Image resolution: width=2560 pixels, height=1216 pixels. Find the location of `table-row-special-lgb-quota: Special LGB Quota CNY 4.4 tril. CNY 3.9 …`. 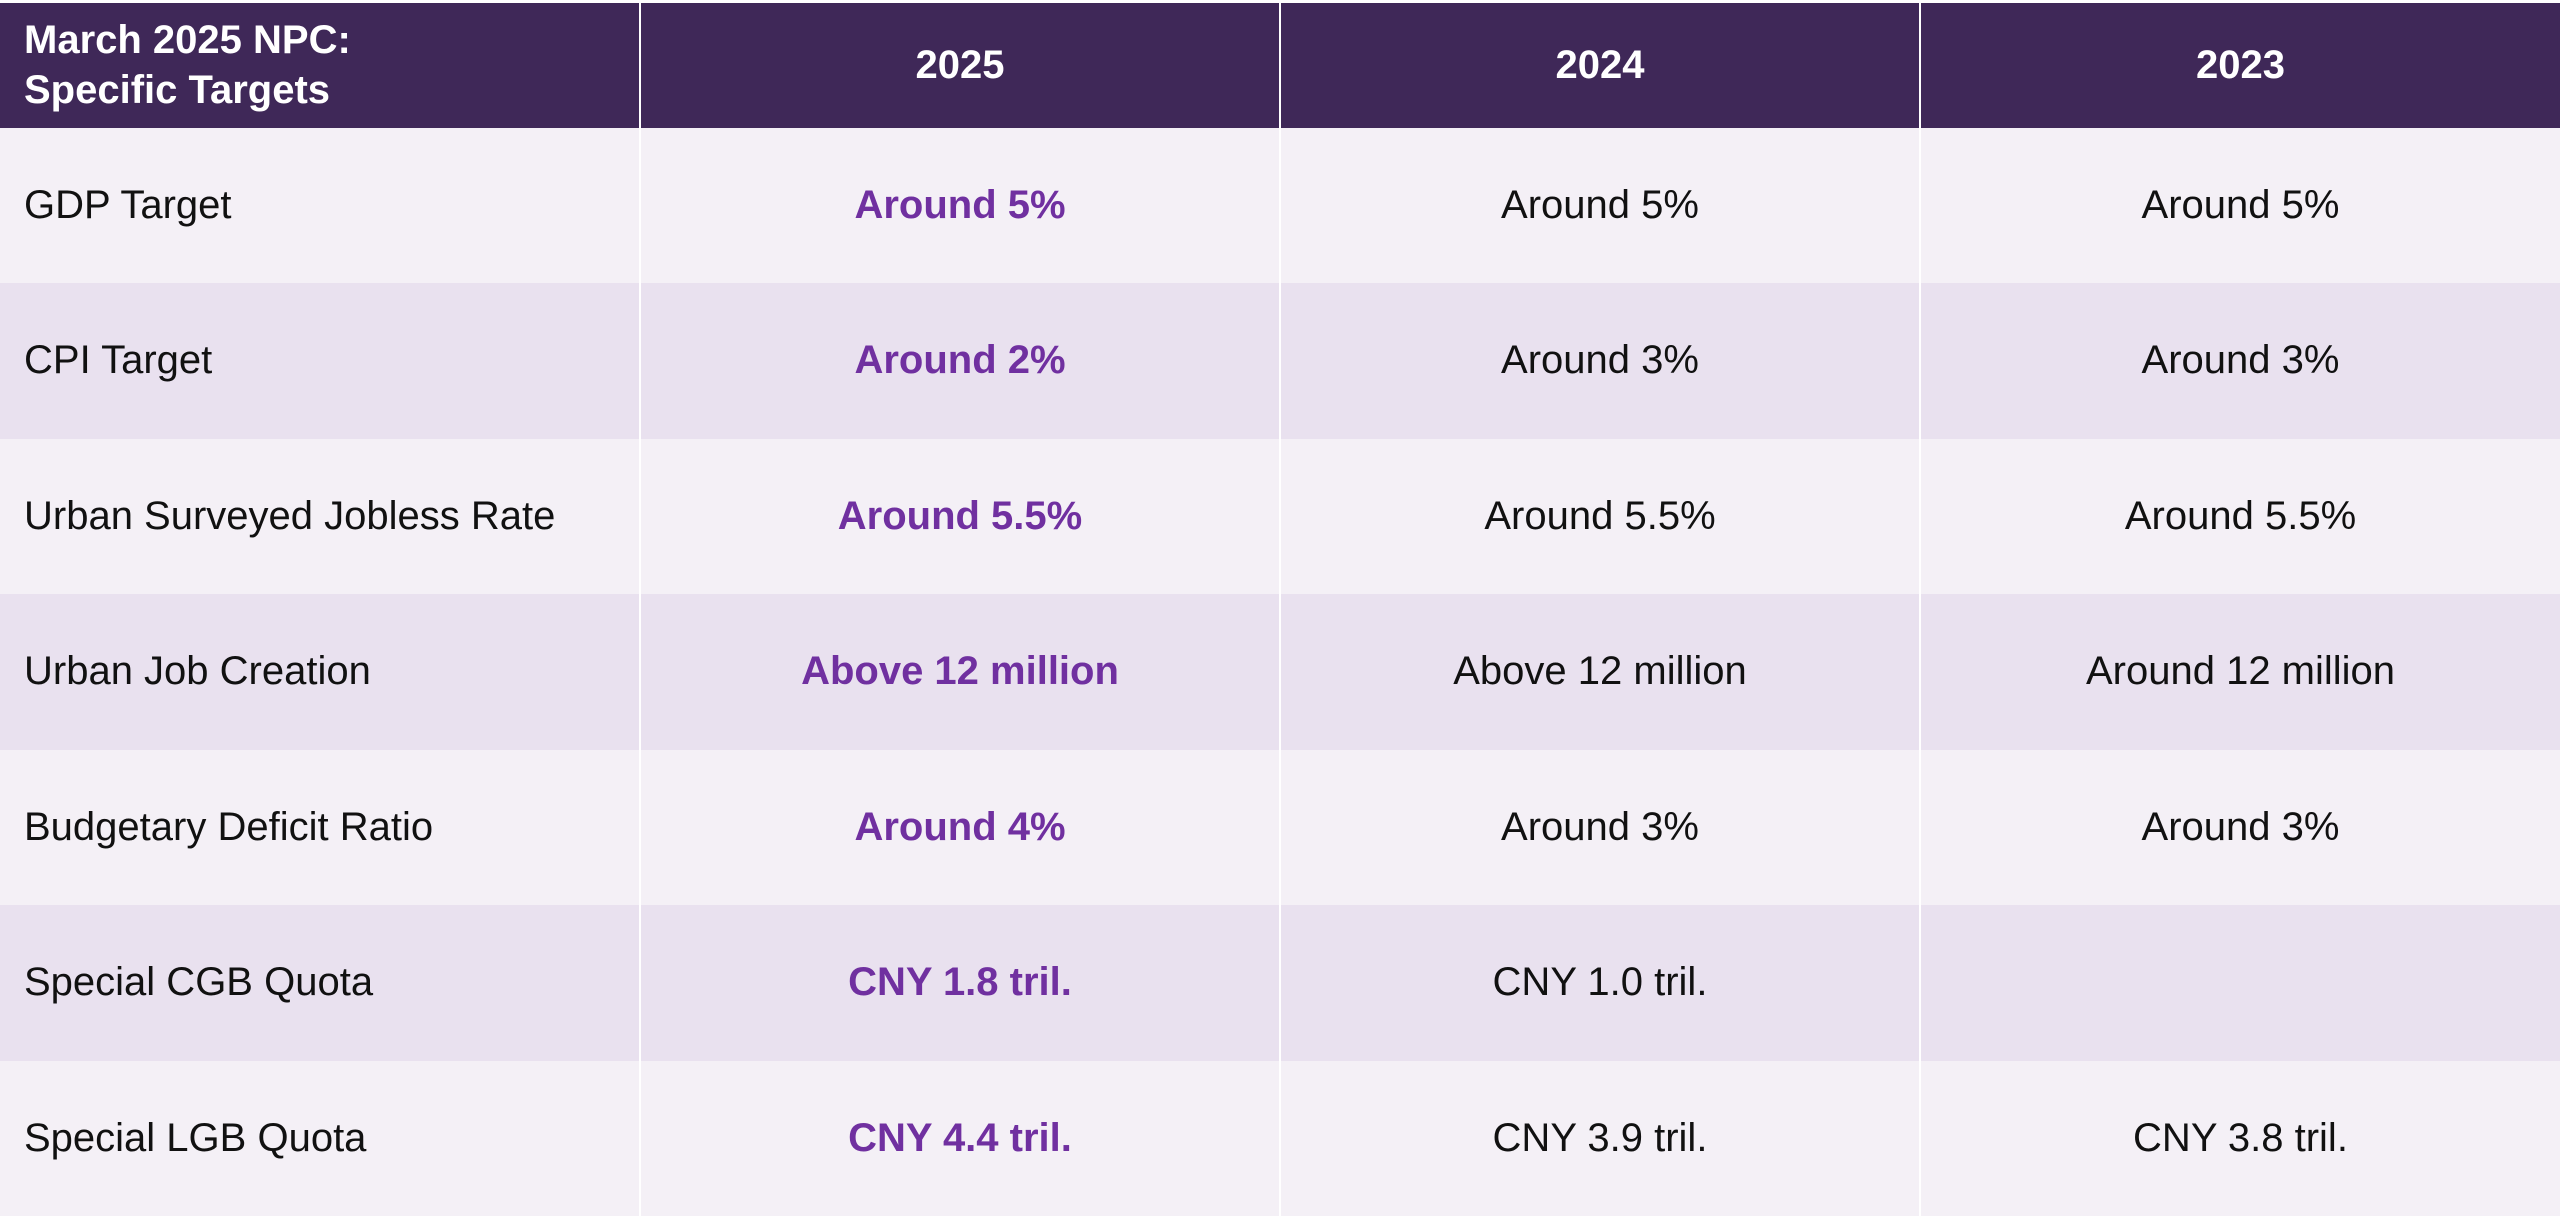

table-row-special-lgb-quota: Special LGB Quota CNY 4.4 tril. CNY 3.9 … is located at coordinates (1280, 1138).